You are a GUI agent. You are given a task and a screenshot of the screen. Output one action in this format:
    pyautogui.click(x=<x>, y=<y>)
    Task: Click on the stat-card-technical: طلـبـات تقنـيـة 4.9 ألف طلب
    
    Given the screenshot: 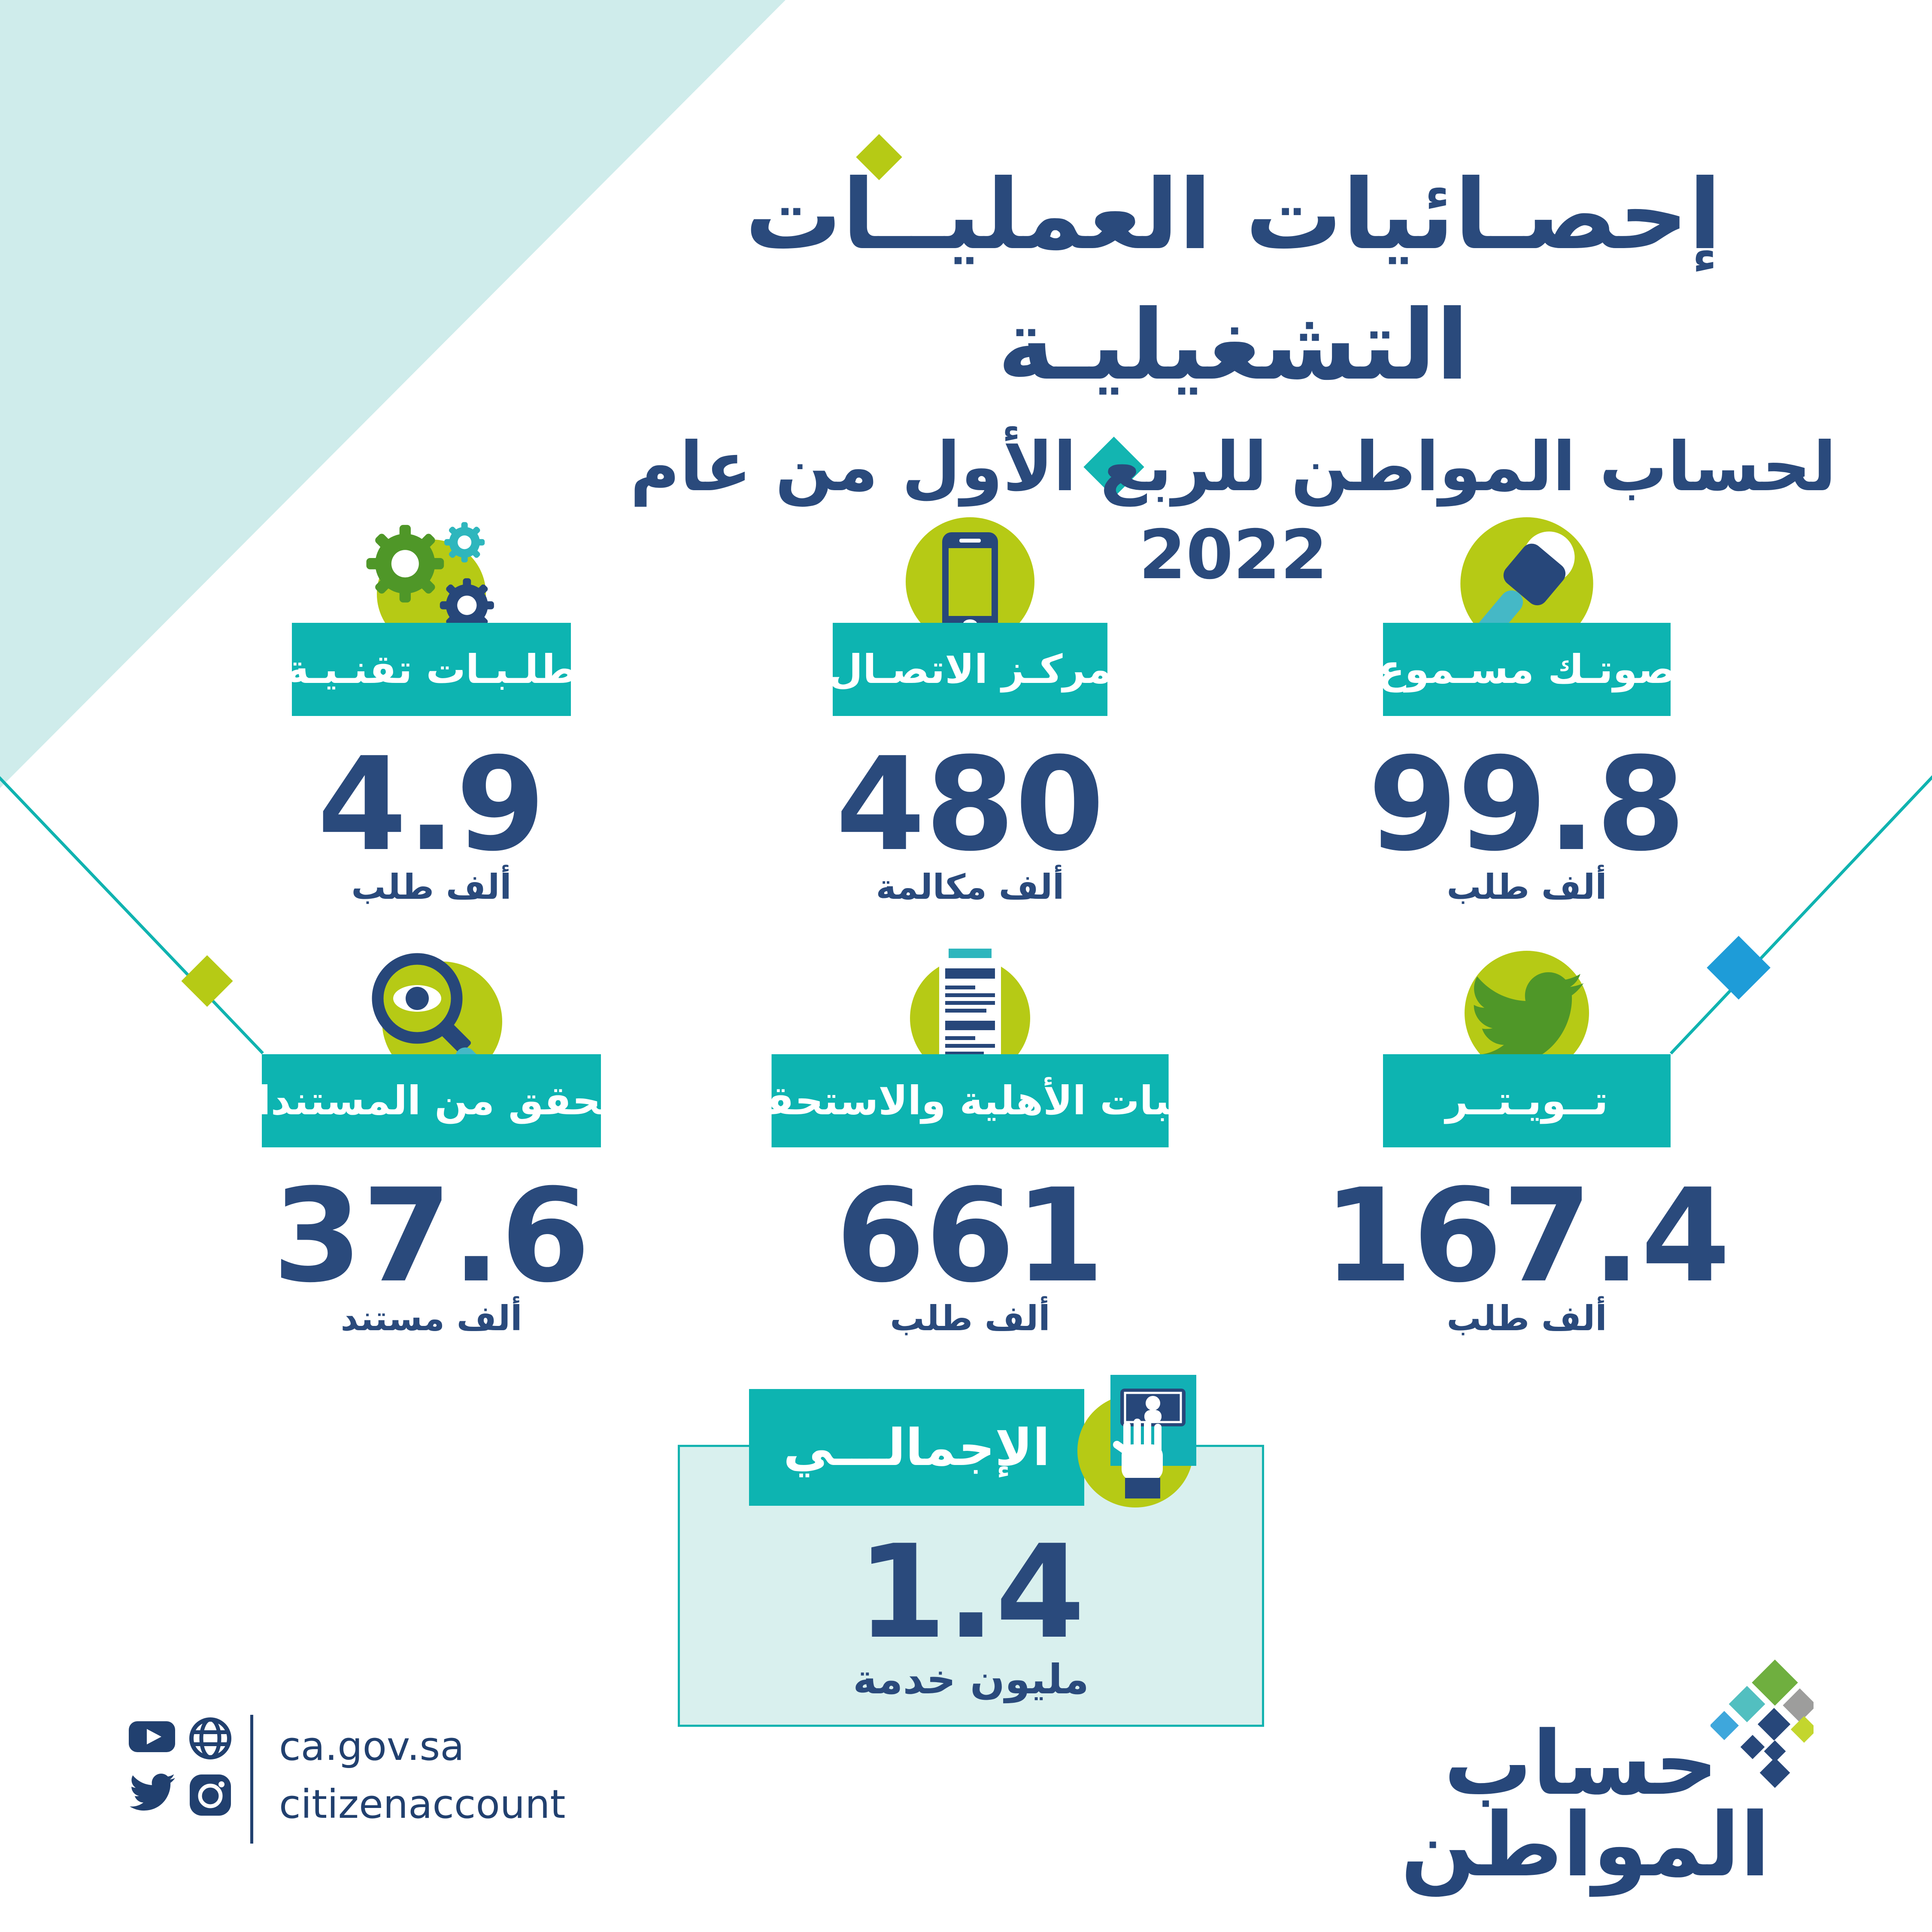 What is the action you would take?
    pyautogui.click(x=431, y=731)
    